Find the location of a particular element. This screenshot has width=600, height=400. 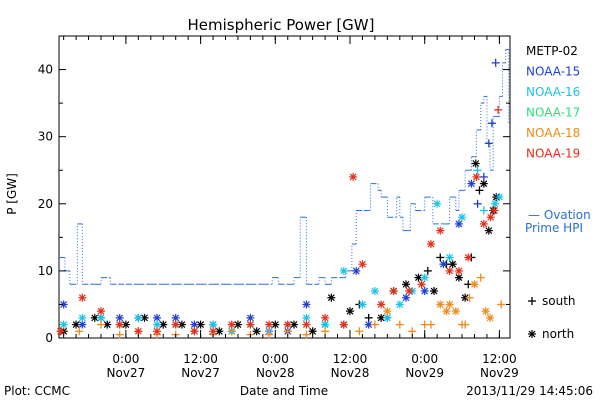

chart-title: Hemispheric Power [GW] is located at coordinates (281, 25).